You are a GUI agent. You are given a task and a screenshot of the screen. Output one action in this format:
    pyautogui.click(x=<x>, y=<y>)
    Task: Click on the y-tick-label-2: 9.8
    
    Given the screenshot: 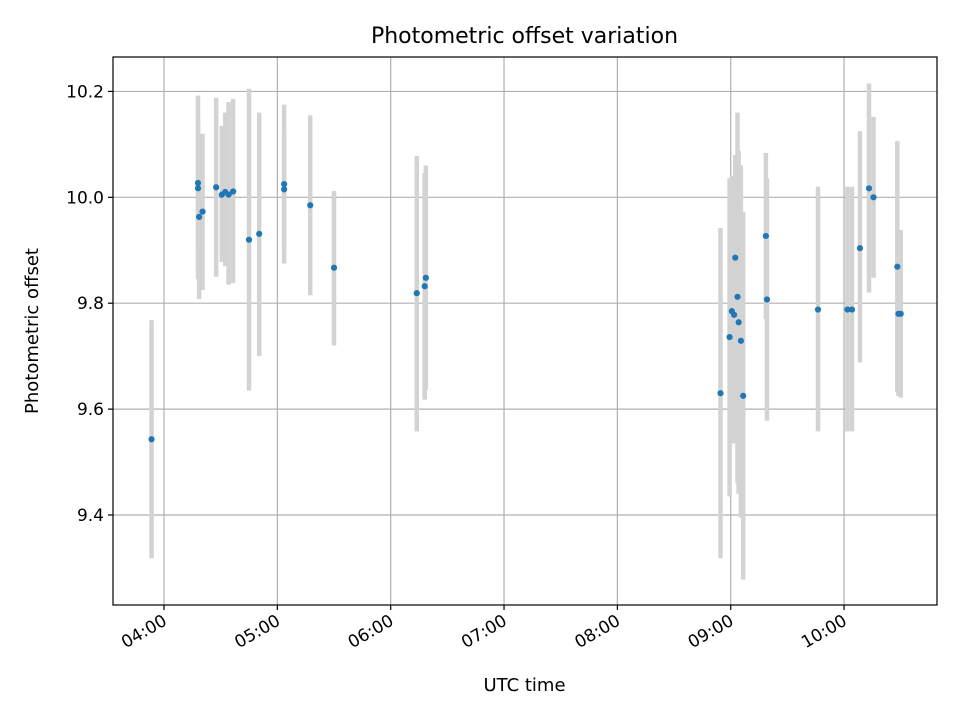 What is the action you would take?
    pyautogui.click(x=90, y=304)
    